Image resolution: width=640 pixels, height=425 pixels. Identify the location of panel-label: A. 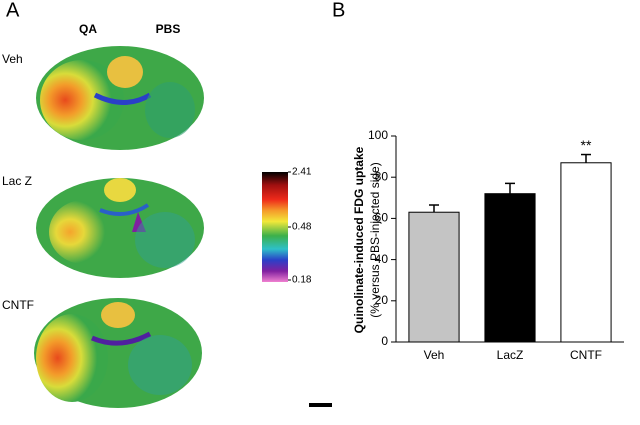
(13, 10).